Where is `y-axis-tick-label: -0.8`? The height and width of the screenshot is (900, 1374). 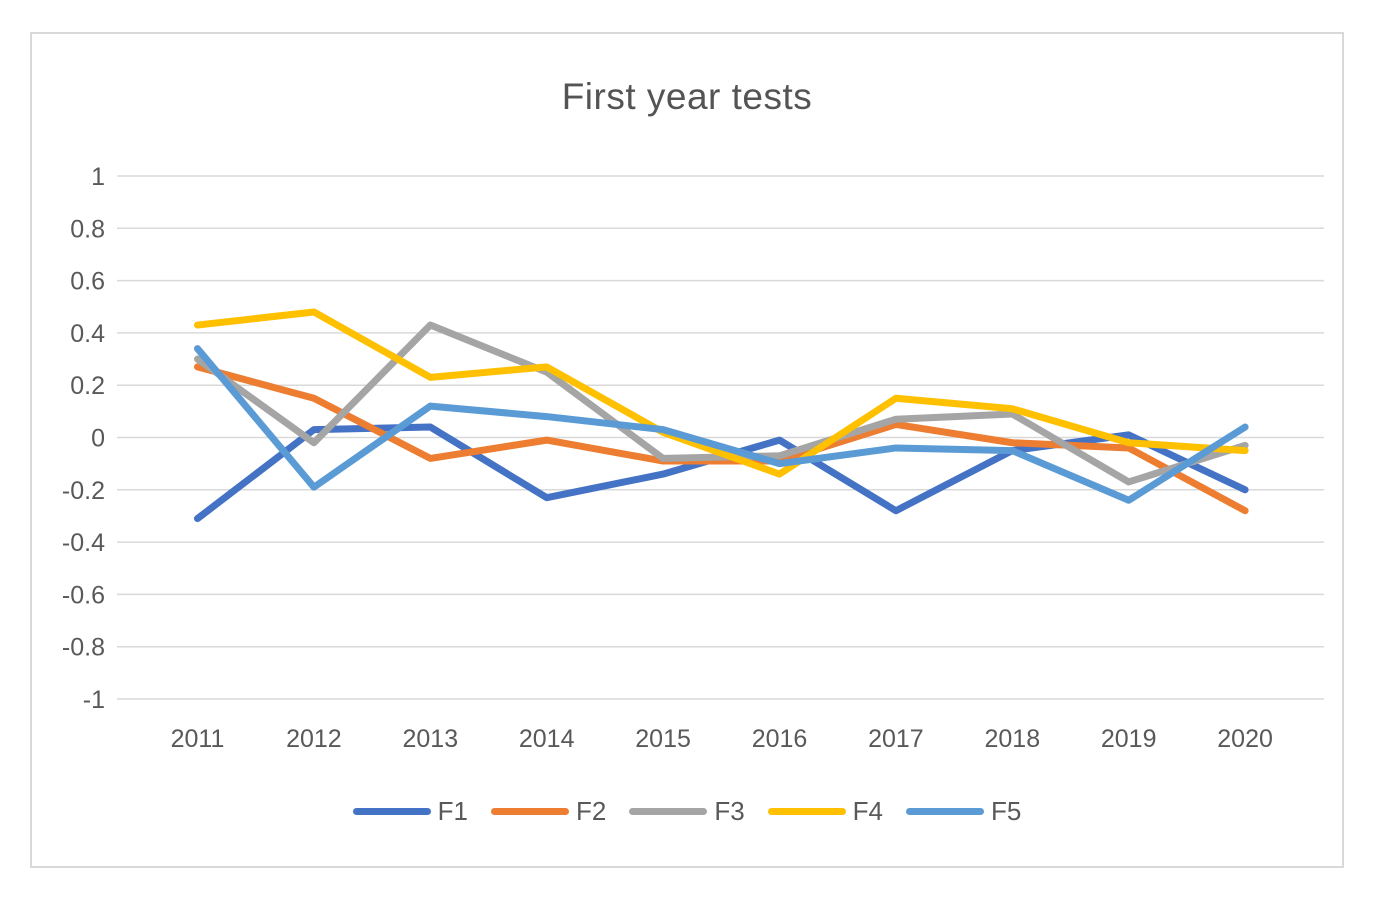 y-axis-tick-label: -0.8 is located at coordinates (83, 648).